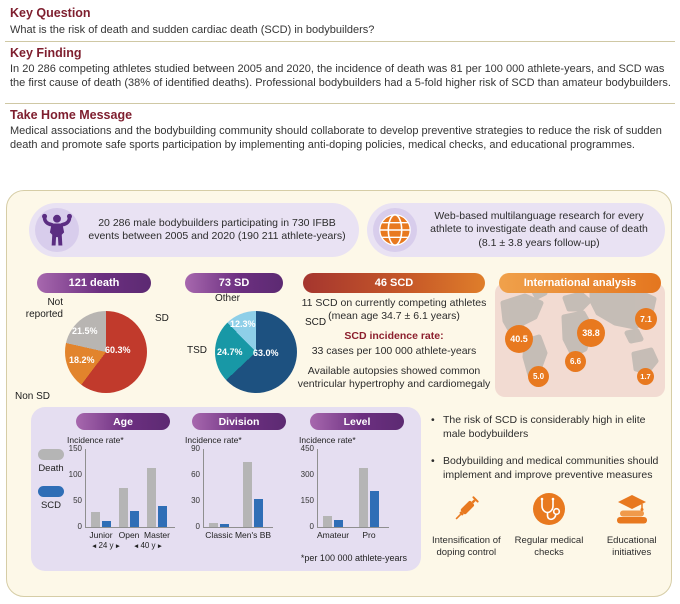 The height and width of the screenshot is (604, 680). What do you see at coordinates (85, 331) in the screenshot?
I see `pct-not-reported: 21.5%` at bounding box center [85, 331].